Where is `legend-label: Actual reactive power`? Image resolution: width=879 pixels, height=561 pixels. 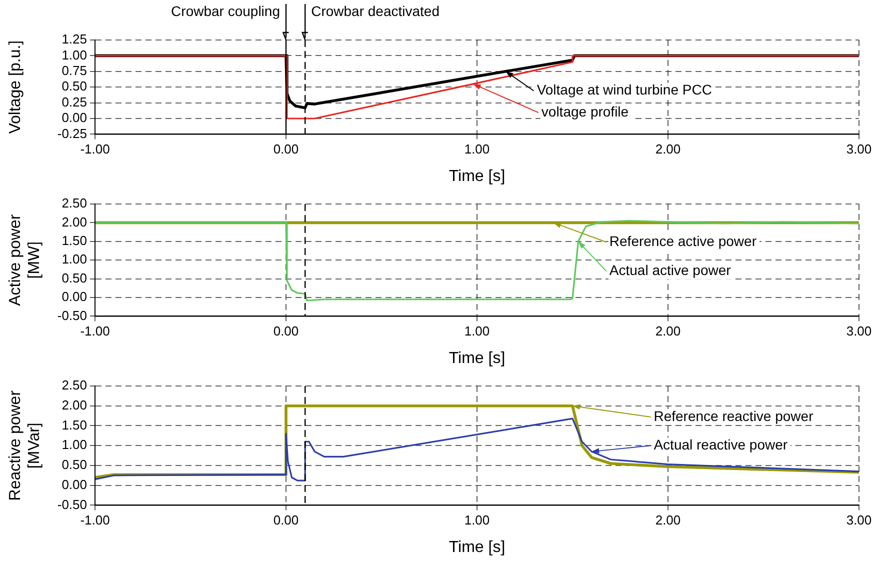 legend-label: Actual reactive power is located at coordinates (721, 444).